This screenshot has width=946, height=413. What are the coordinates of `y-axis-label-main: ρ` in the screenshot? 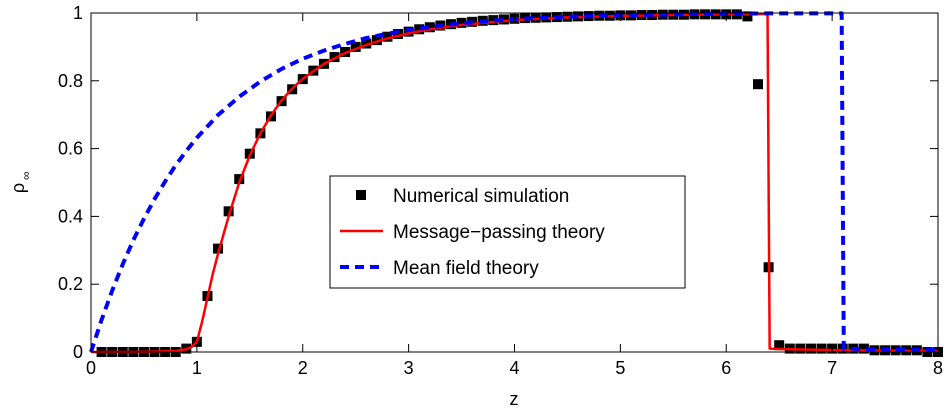 It's located at (18, 188).